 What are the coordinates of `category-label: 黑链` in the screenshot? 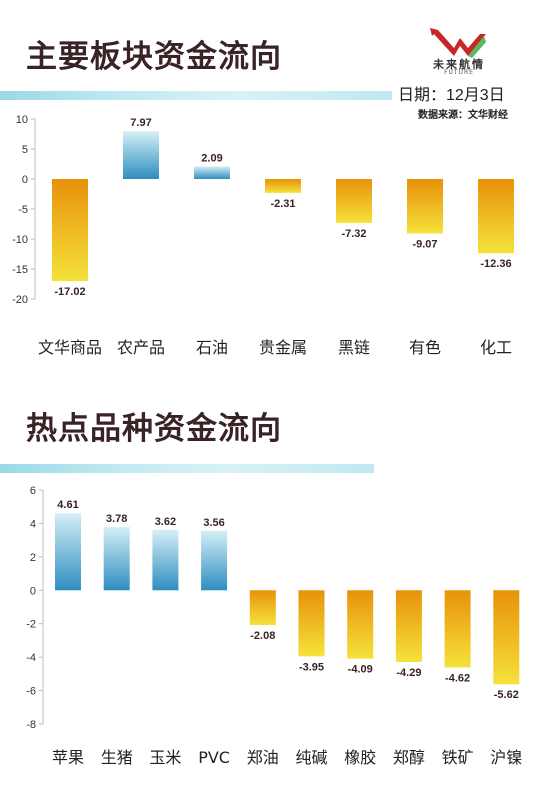 It's located at (354, 347).